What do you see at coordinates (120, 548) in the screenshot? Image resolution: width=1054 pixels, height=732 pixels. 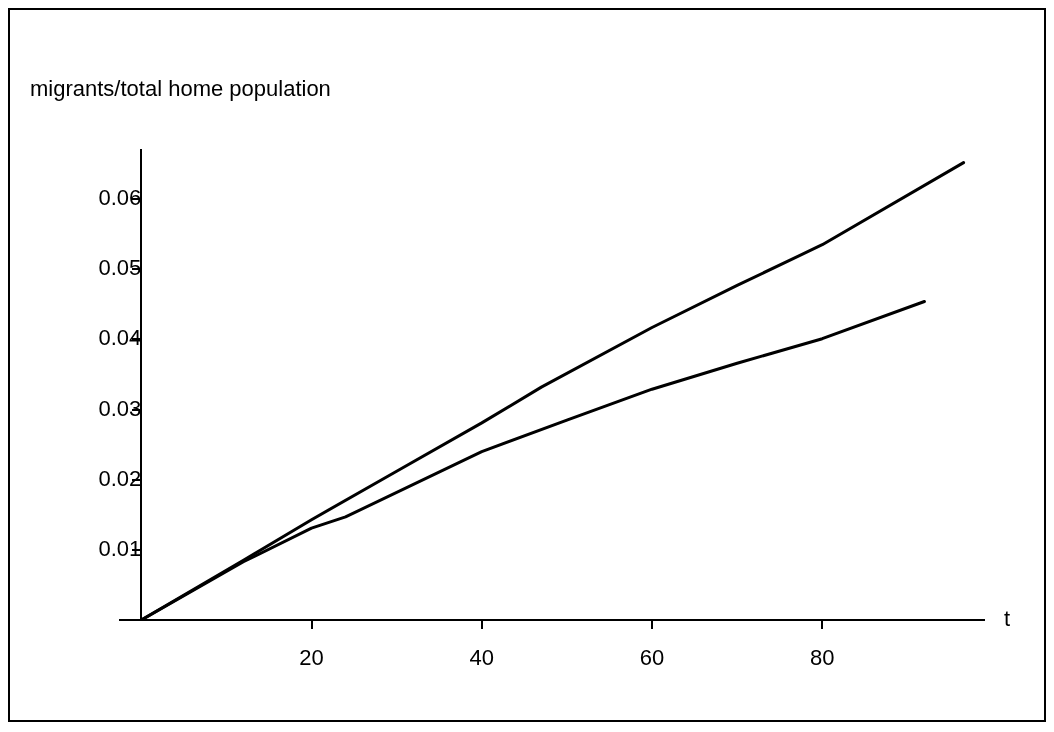 I see `y-tick-label: 0.01` at bounding box center [120, 548].